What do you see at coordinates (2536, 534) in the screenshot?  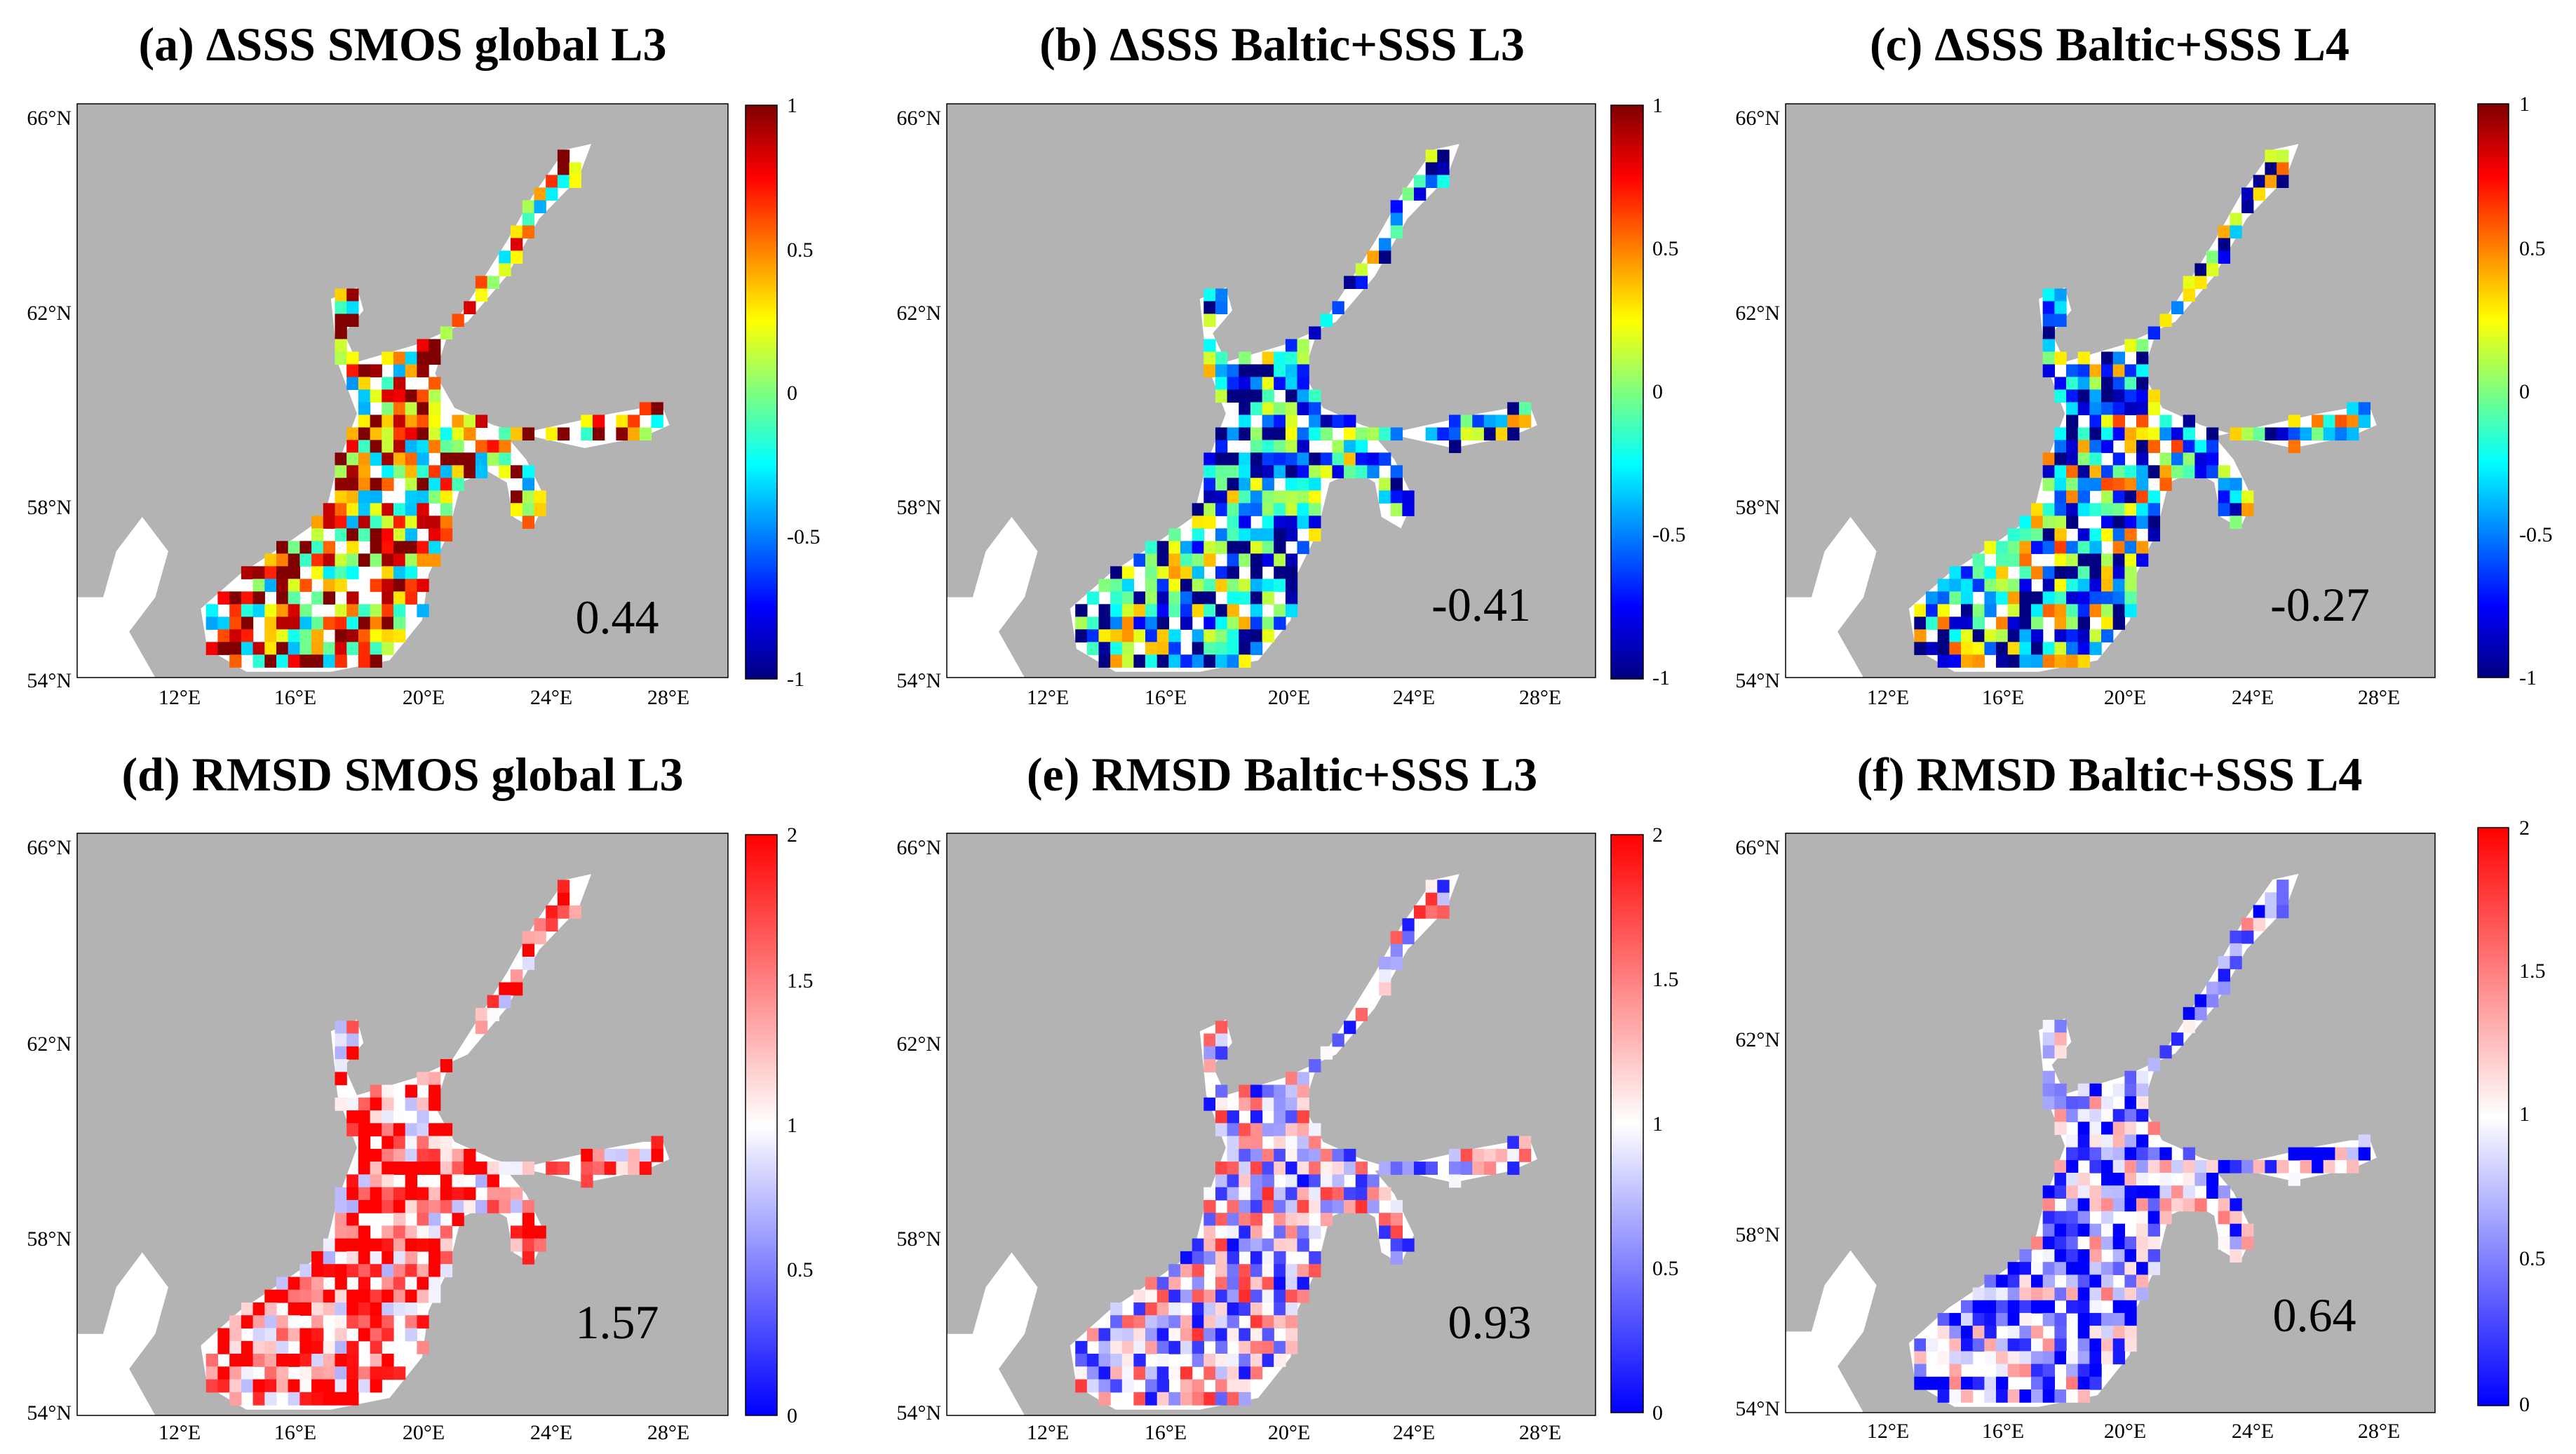 I see `colorbar-tick-label: -0.5` at bounding box center [2536, 534].